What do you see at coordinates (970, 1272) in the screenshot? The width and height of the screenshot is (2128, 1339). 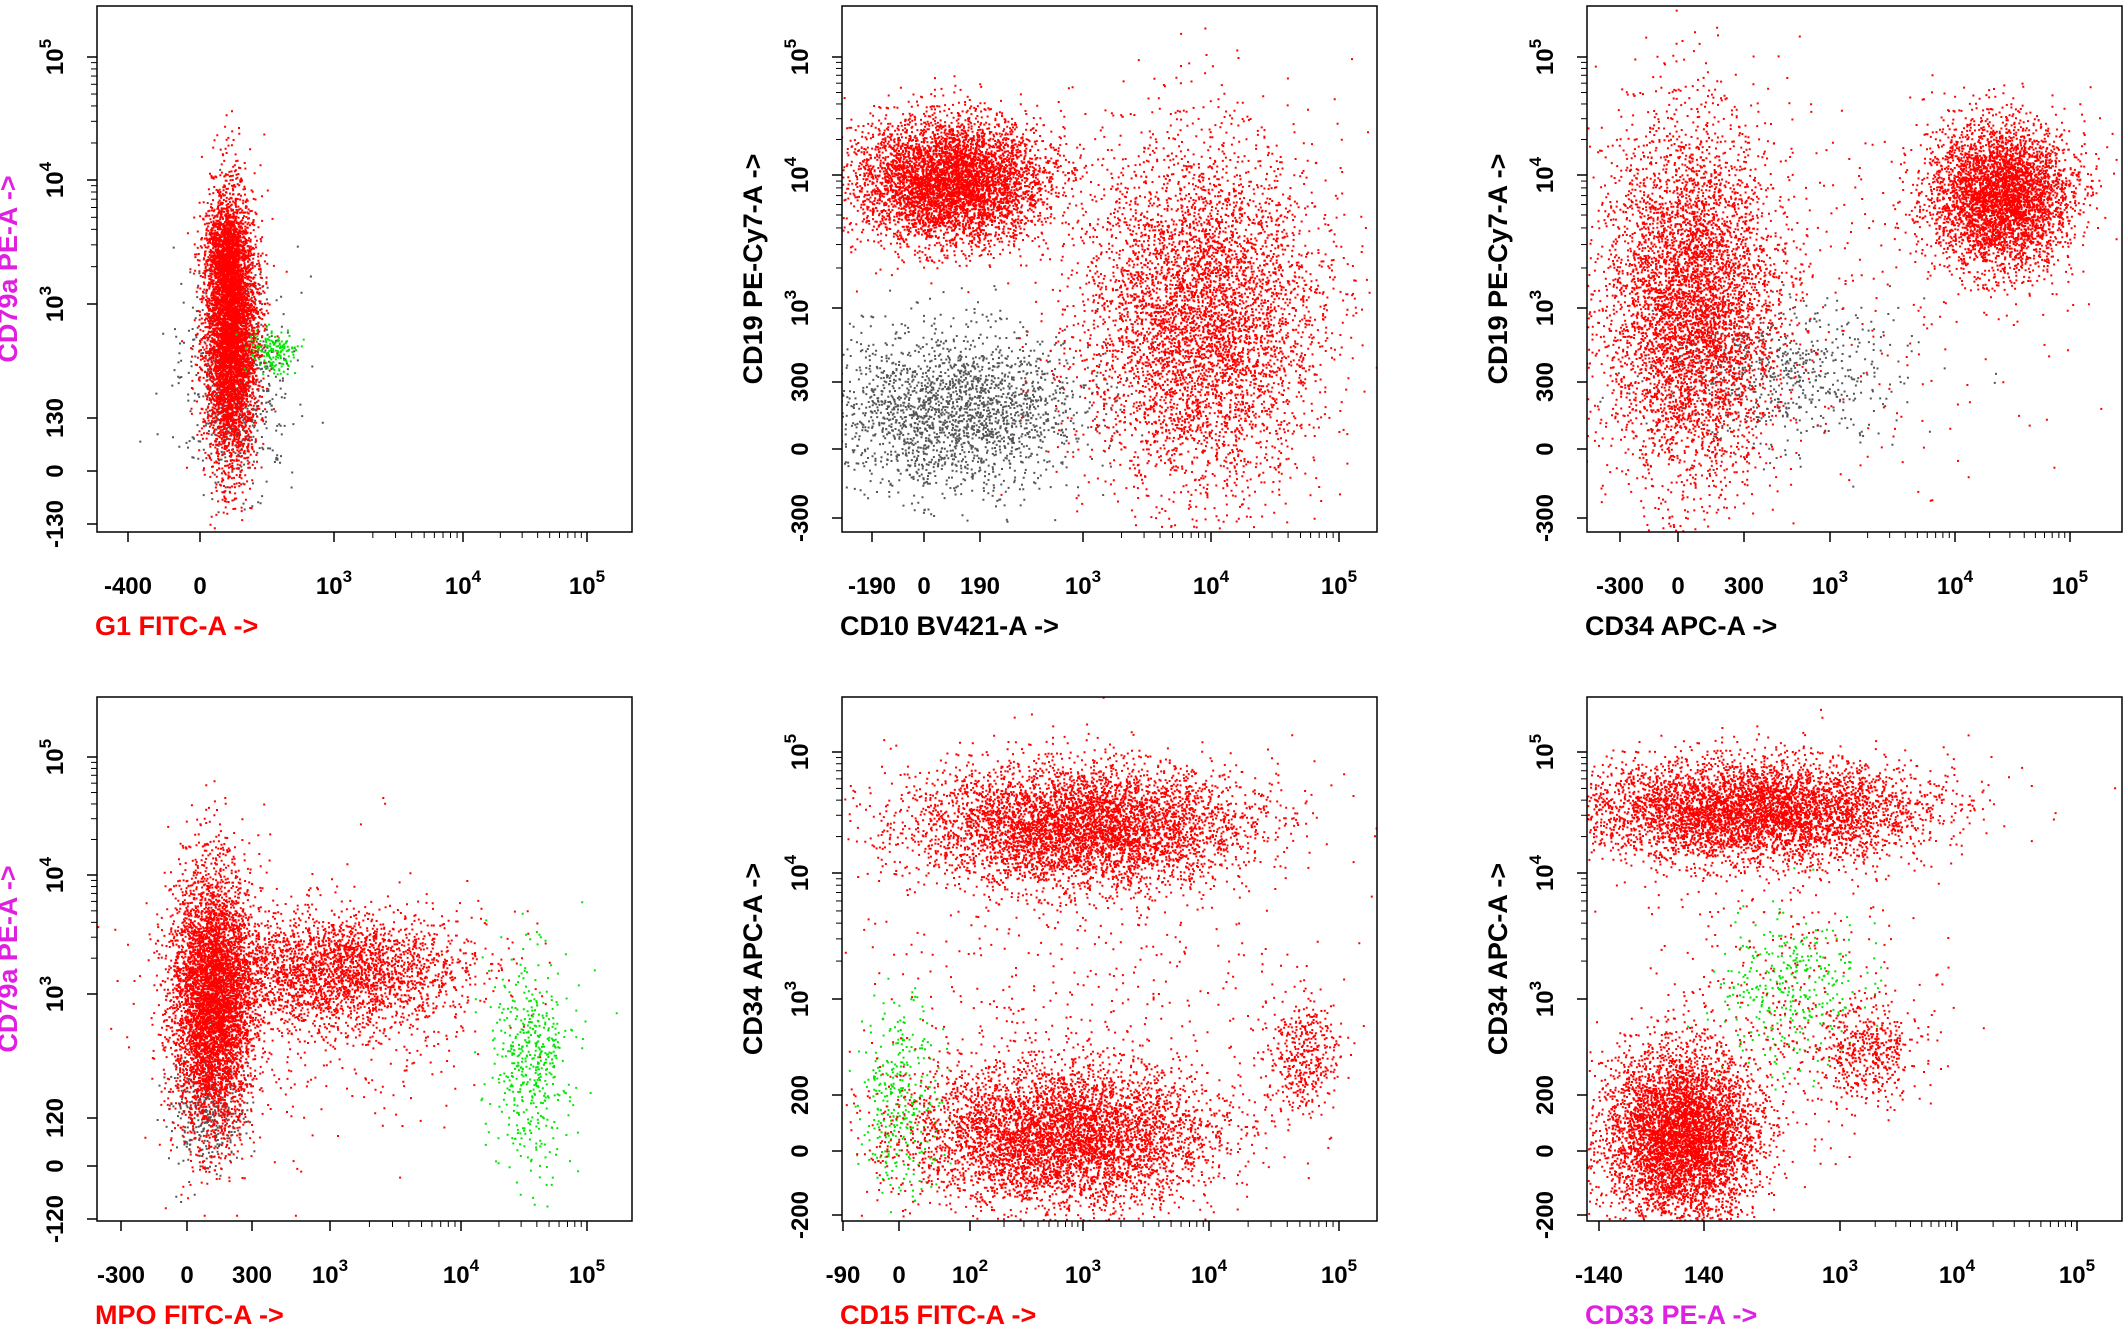 I see `tick-label: 102` at bounding box center [970, 1272].